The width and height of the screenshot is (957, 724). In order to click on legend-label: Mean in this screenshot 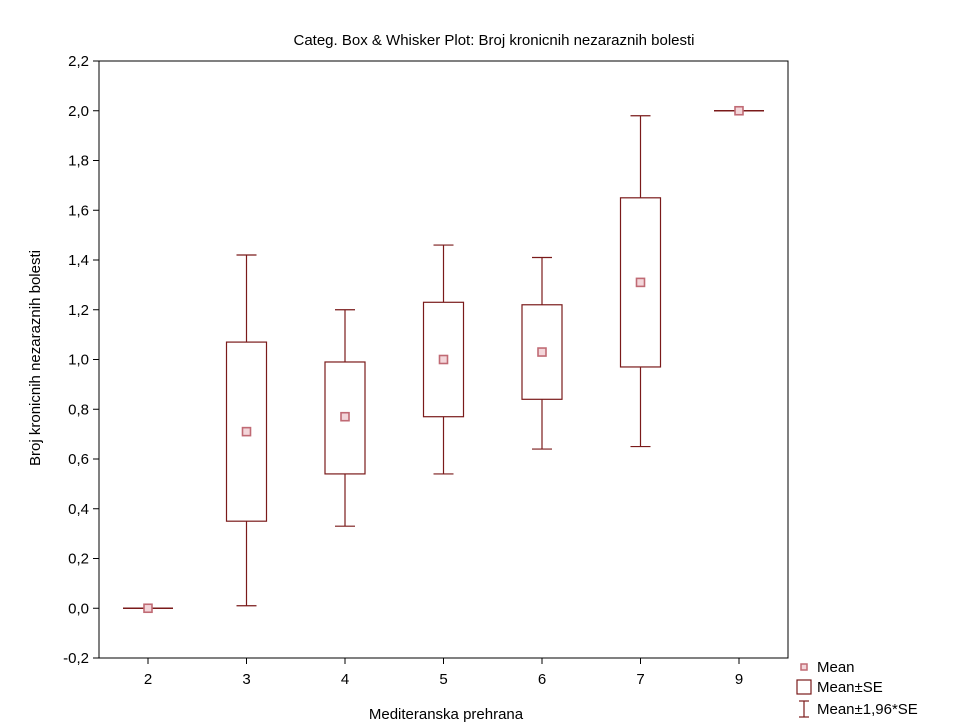, I will do `click(836, 667)`.